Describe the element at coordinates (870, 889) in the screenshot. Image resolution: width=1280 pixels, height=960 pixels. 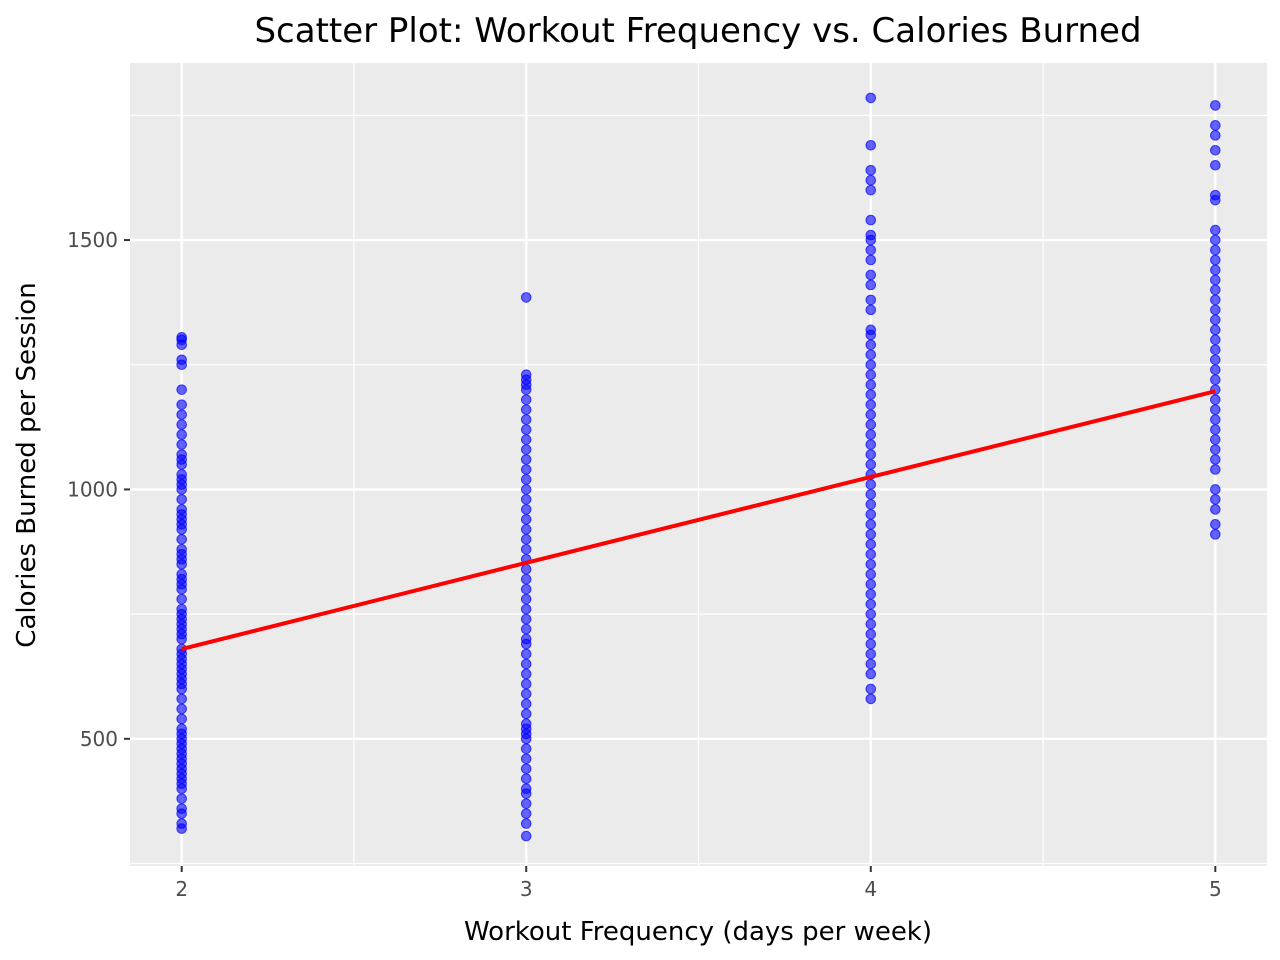
I see `x-tick-label: 4` at that location.